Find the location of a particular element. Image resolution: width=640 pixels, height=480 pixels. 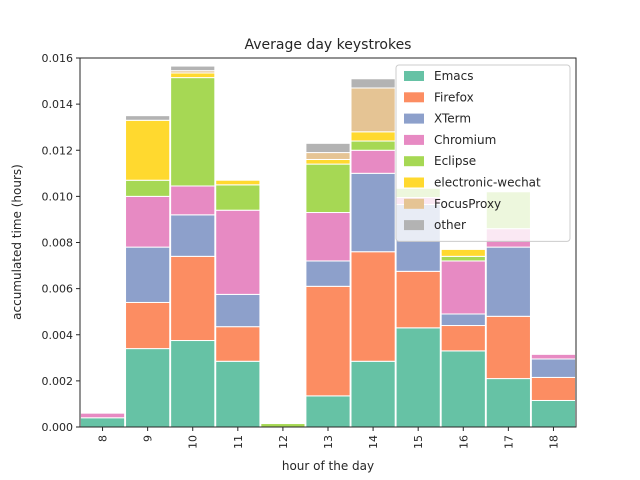

y-tick-label: 0.008 is located at coordinates (58, 243).